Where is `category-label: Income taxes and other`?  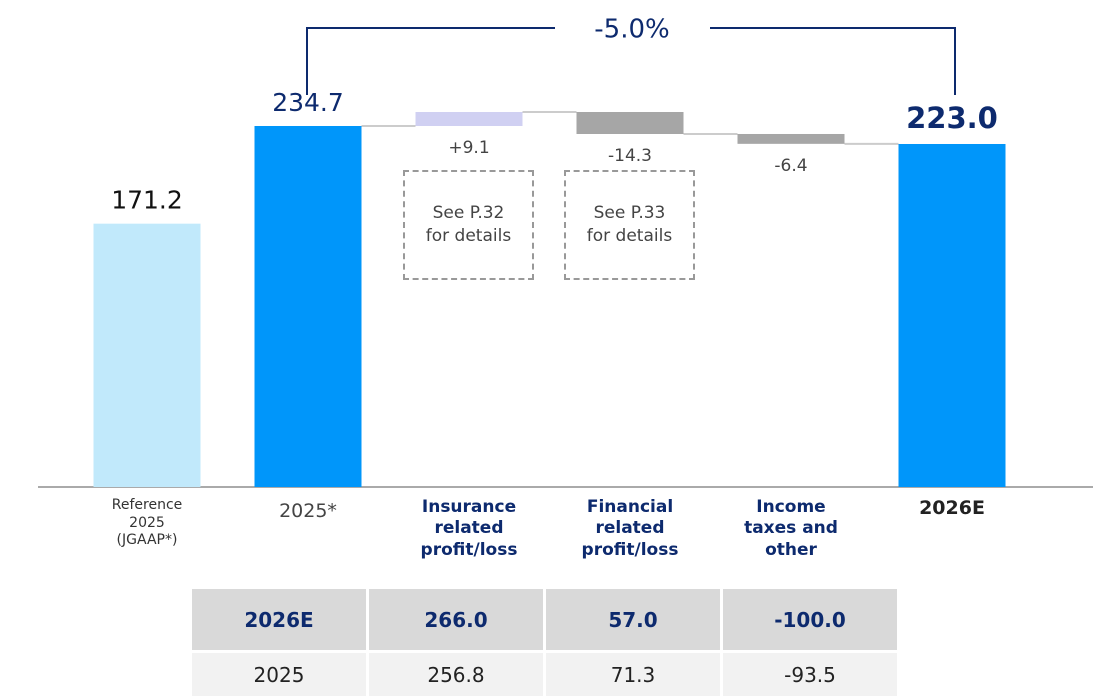
category-label: Income taxes and other is located at coordinates (791, 528).